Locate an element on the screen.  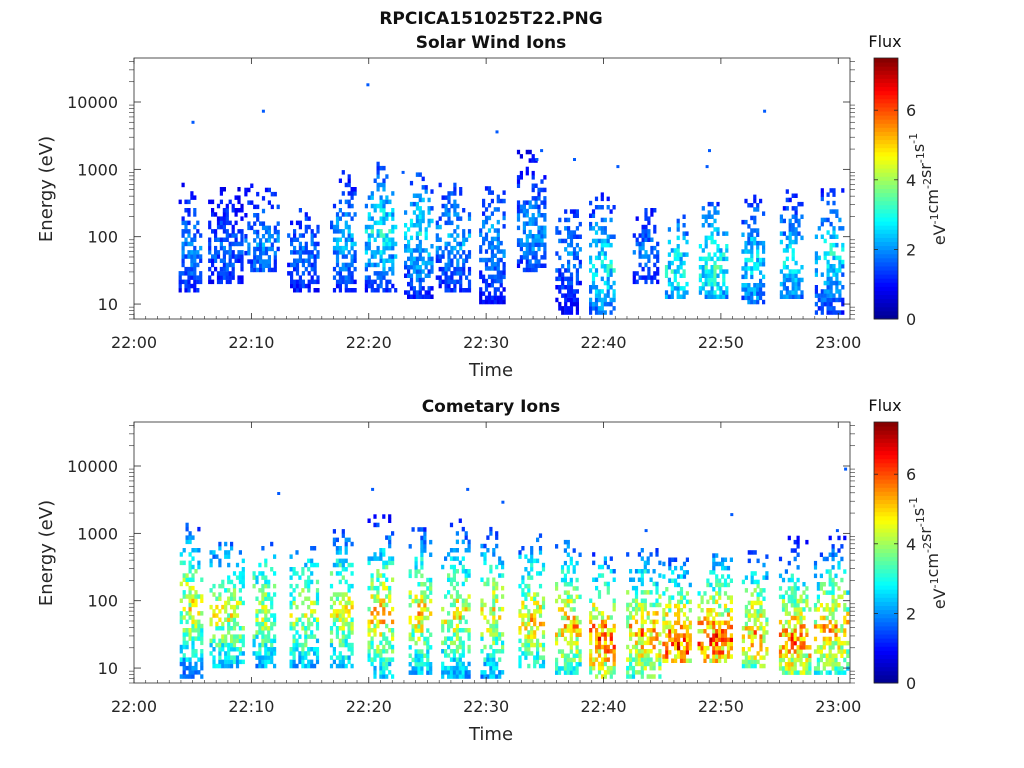
unit-base: s is located at coordinates (918, 148).